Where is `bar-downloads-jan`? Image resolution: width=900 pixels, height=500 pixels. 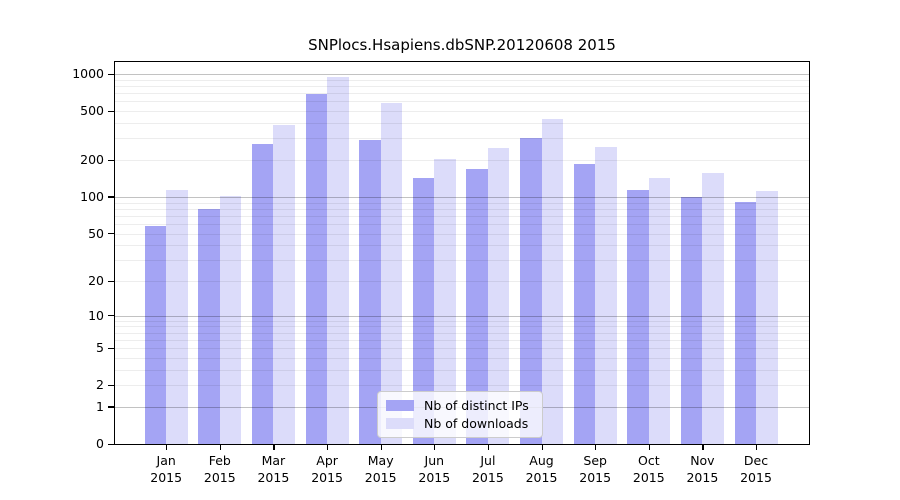
bar-downloads-jan is located at coordinates (177, 317).